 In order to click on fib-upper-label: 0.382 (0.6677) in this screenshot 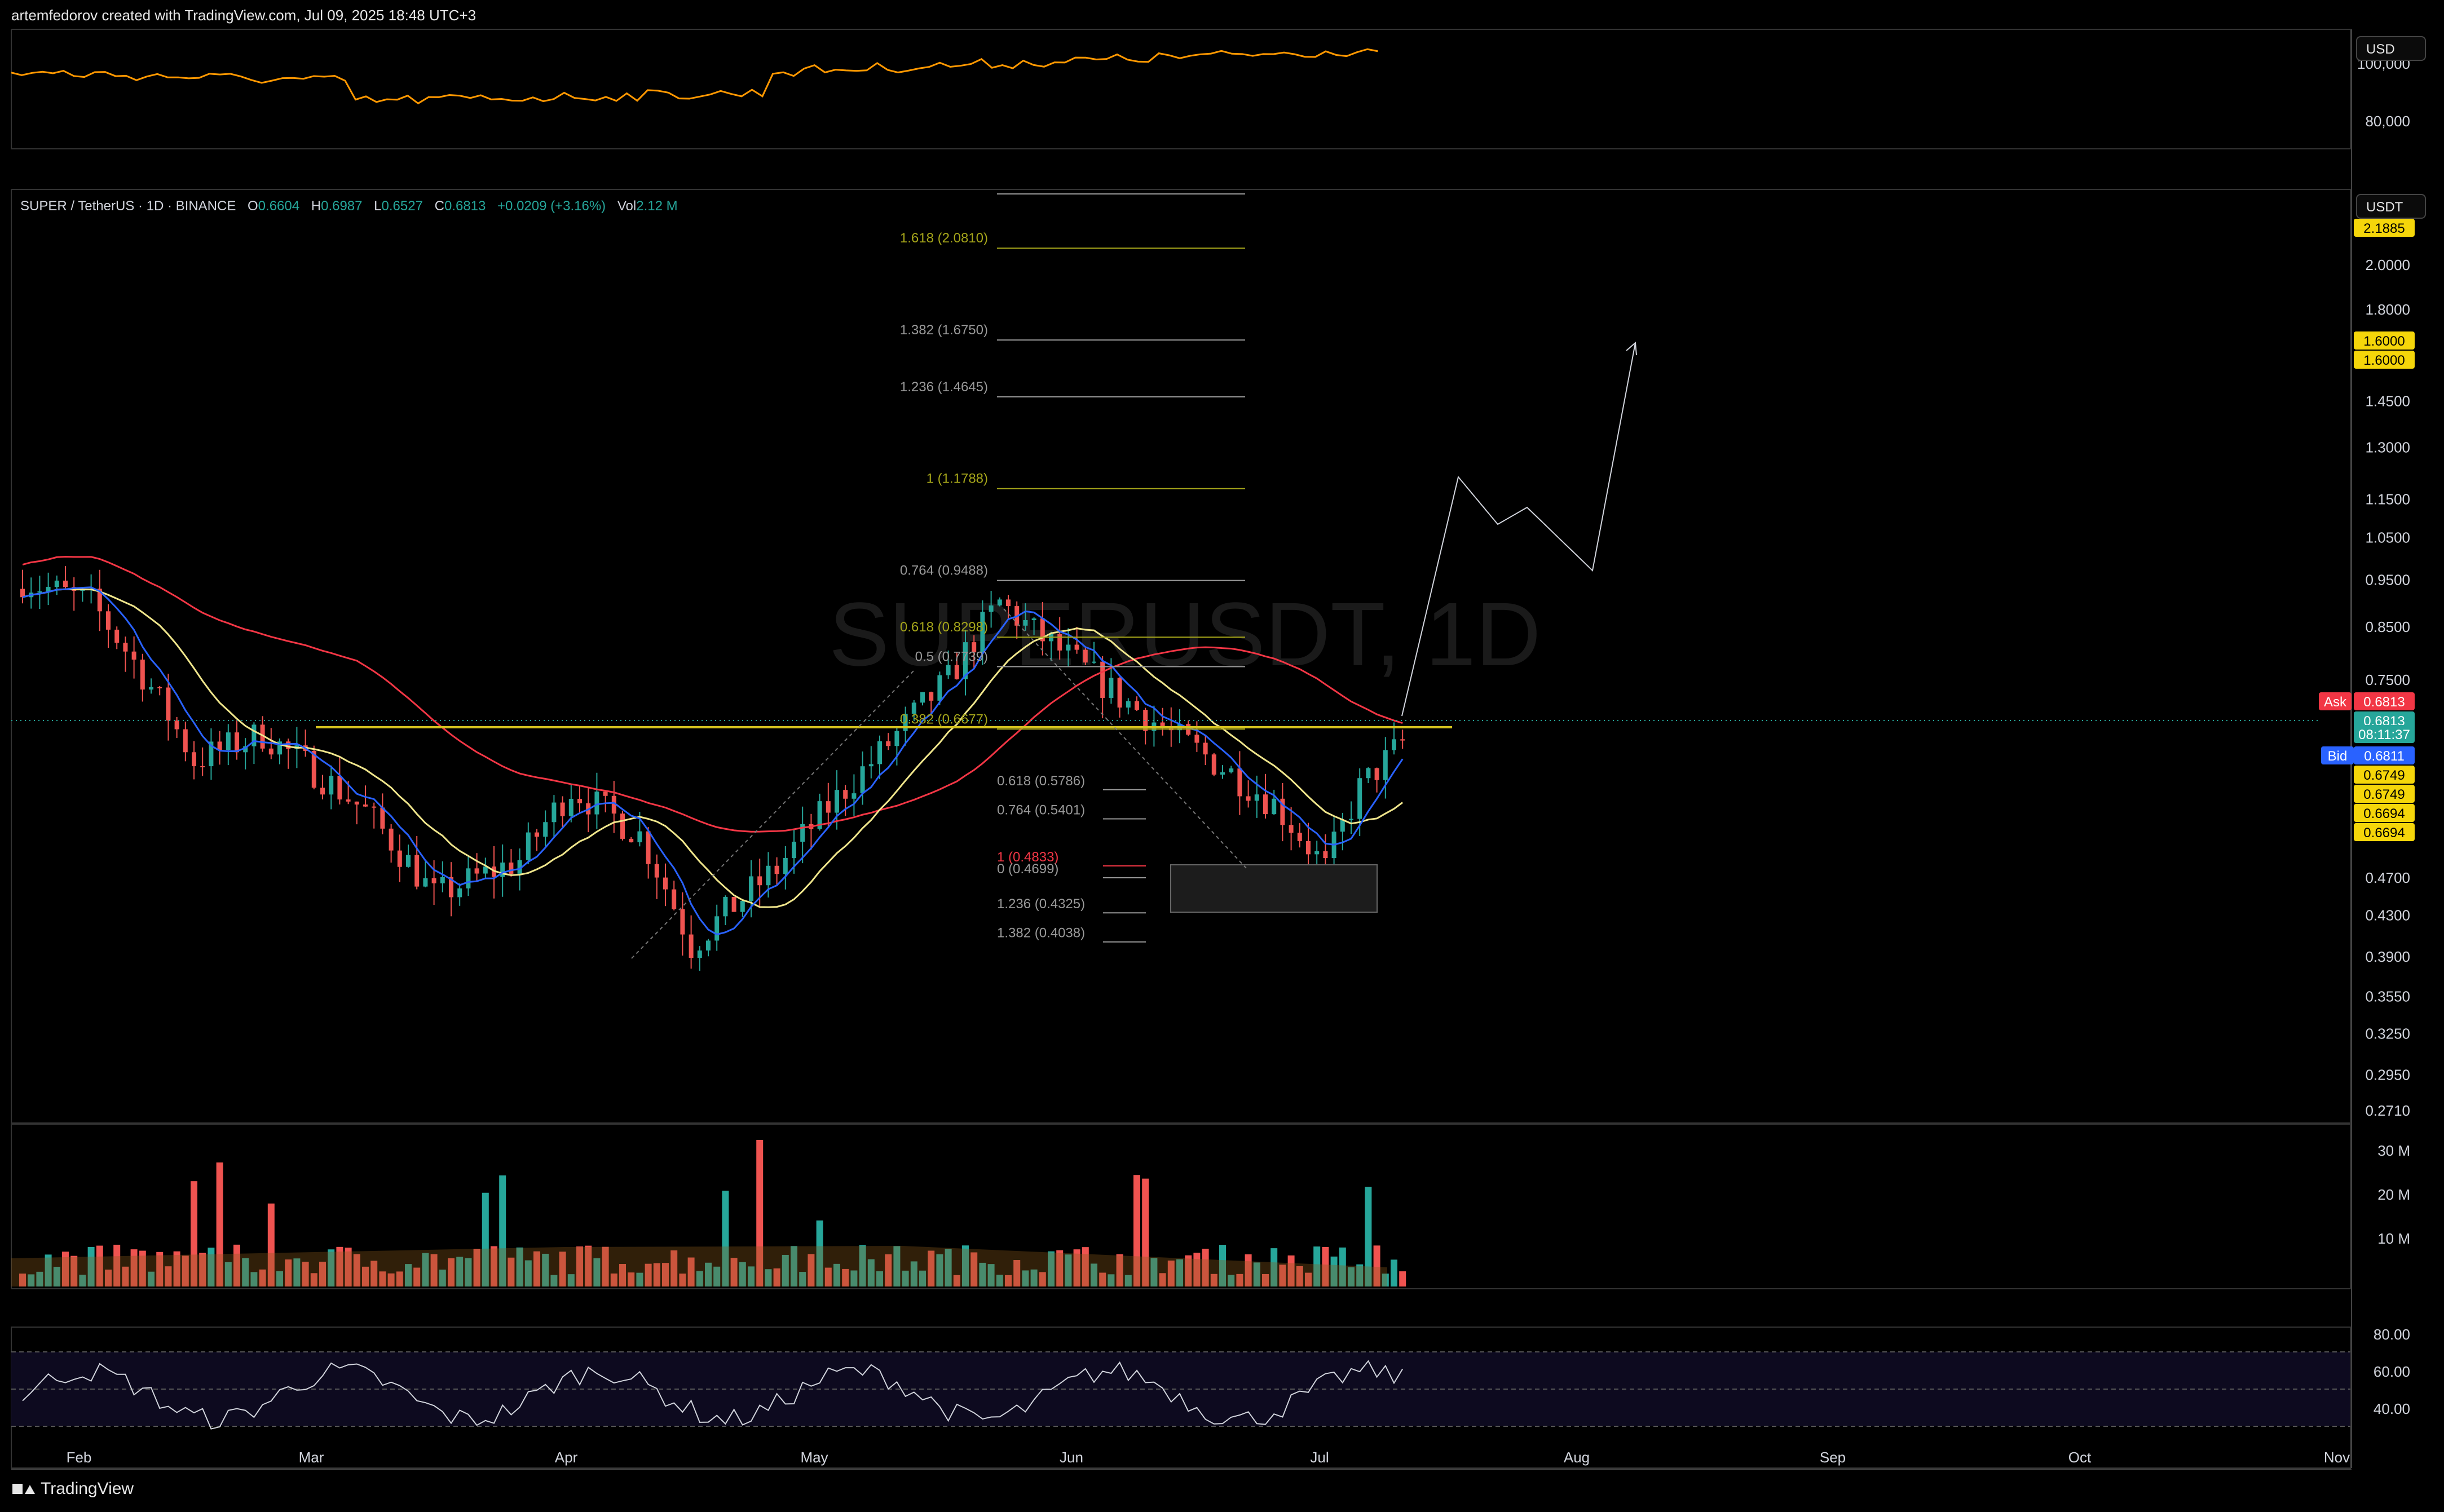, I will do `click(944, 719)`.